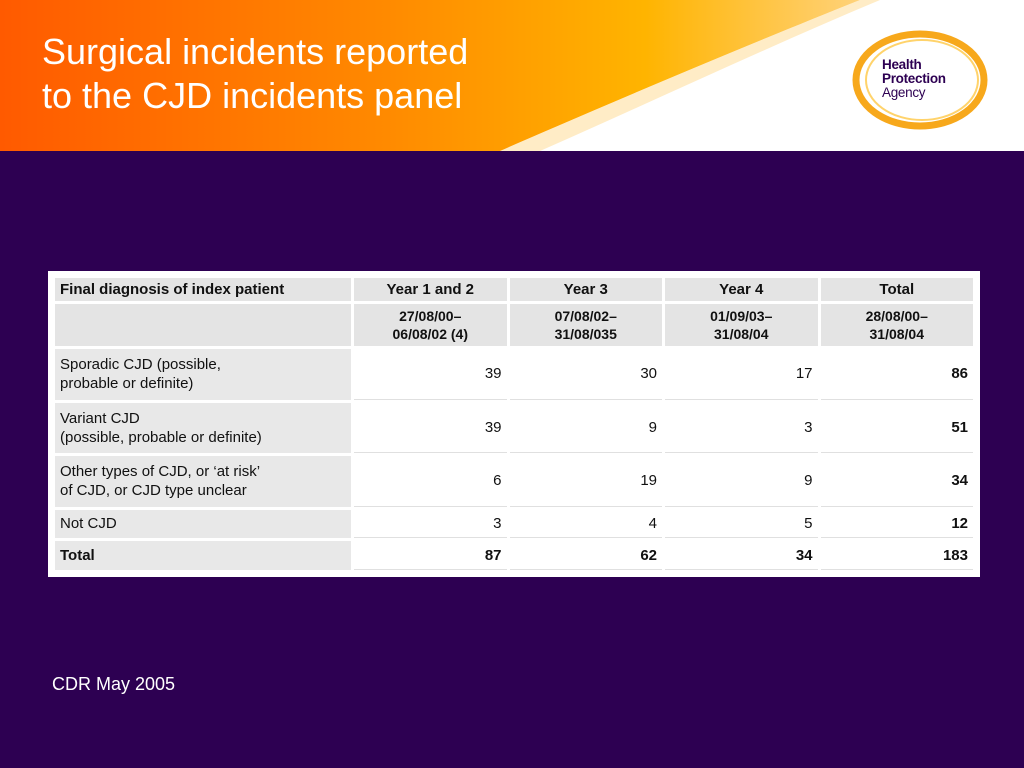 The height and width of the screenshot is (768, 1024). I want to click on slide-title-line-2: to the CJD incidents panel, so click(252, 95).